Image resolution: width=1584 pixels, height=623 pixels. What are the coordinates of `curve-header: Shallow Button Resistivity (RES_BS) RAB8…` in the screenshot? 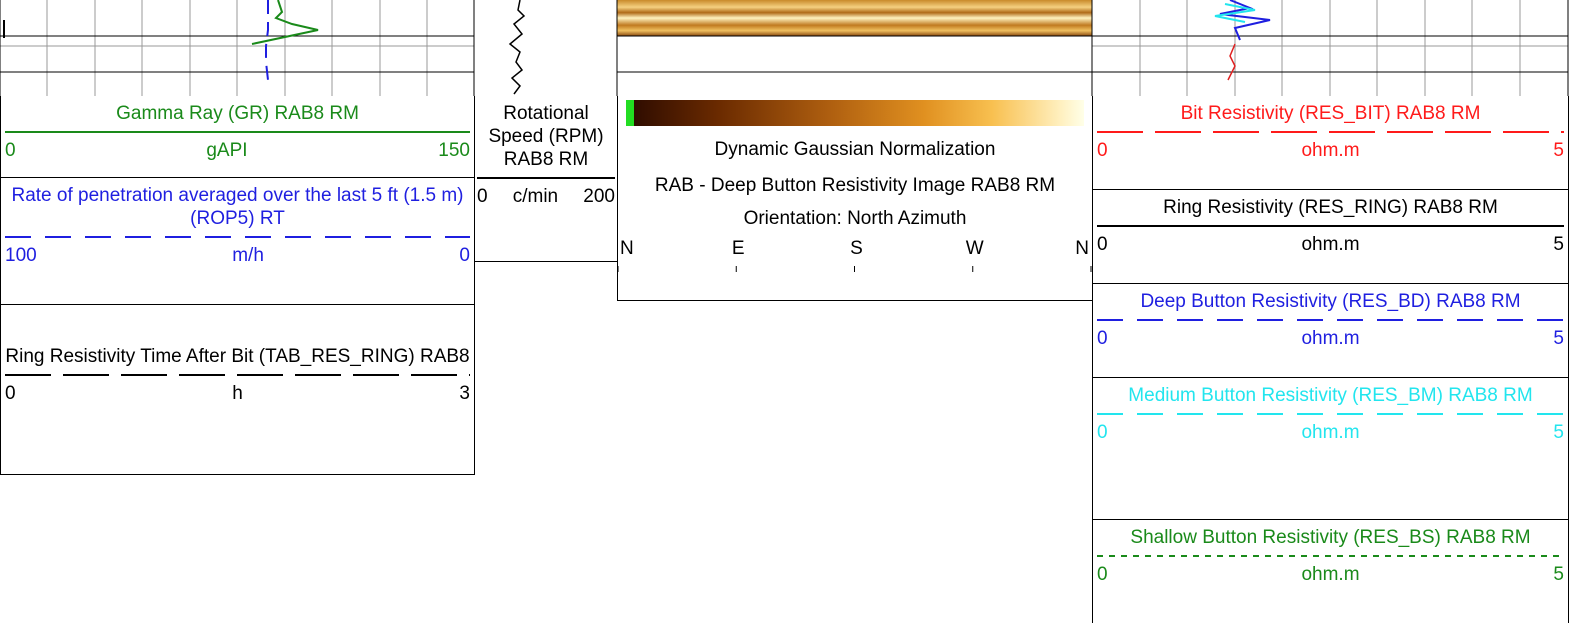 It's located at (1330, 567).